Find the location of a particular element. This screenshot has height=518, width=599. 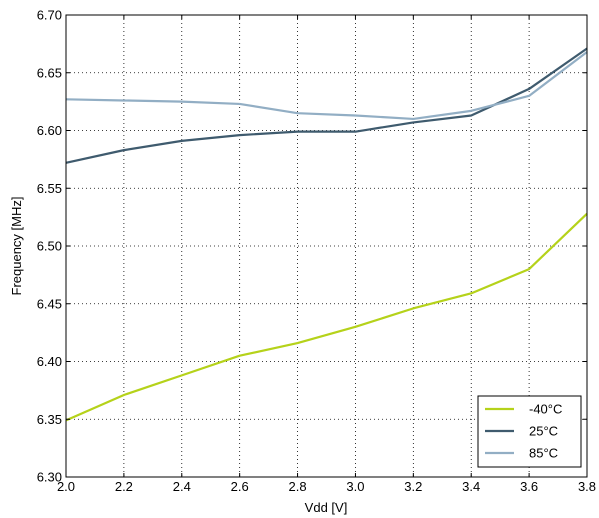

x-axis-label: Vdd [V] is located at coordinates (326, 507).